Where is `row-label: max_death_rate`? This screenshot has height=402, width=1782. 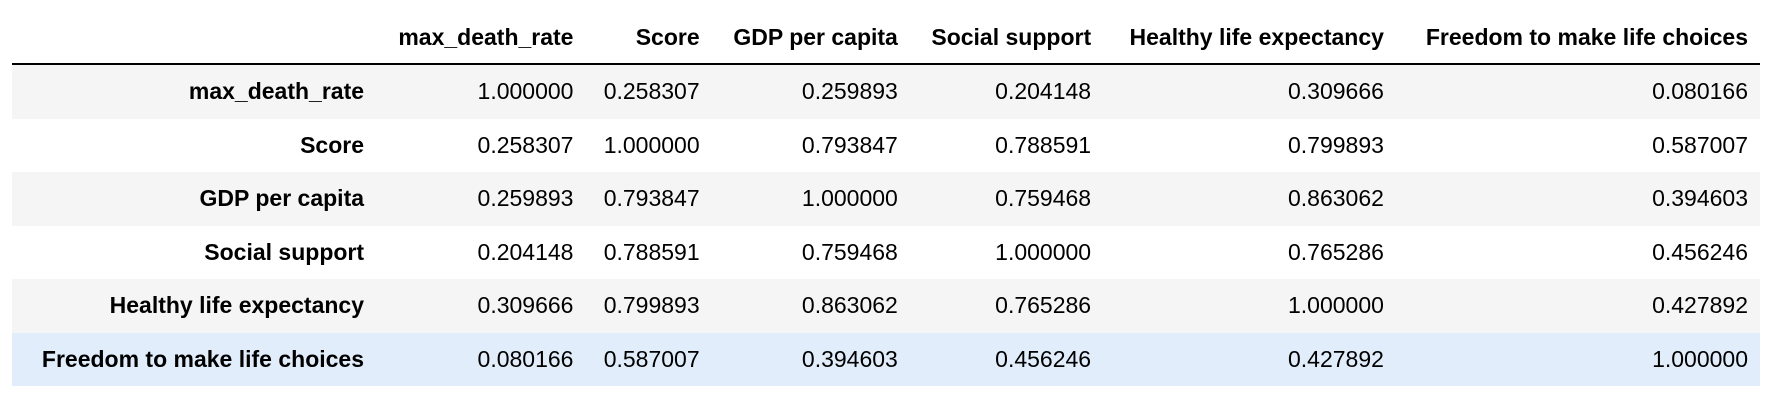 row-label: max_death_rate is located at coordinates (276, 91).